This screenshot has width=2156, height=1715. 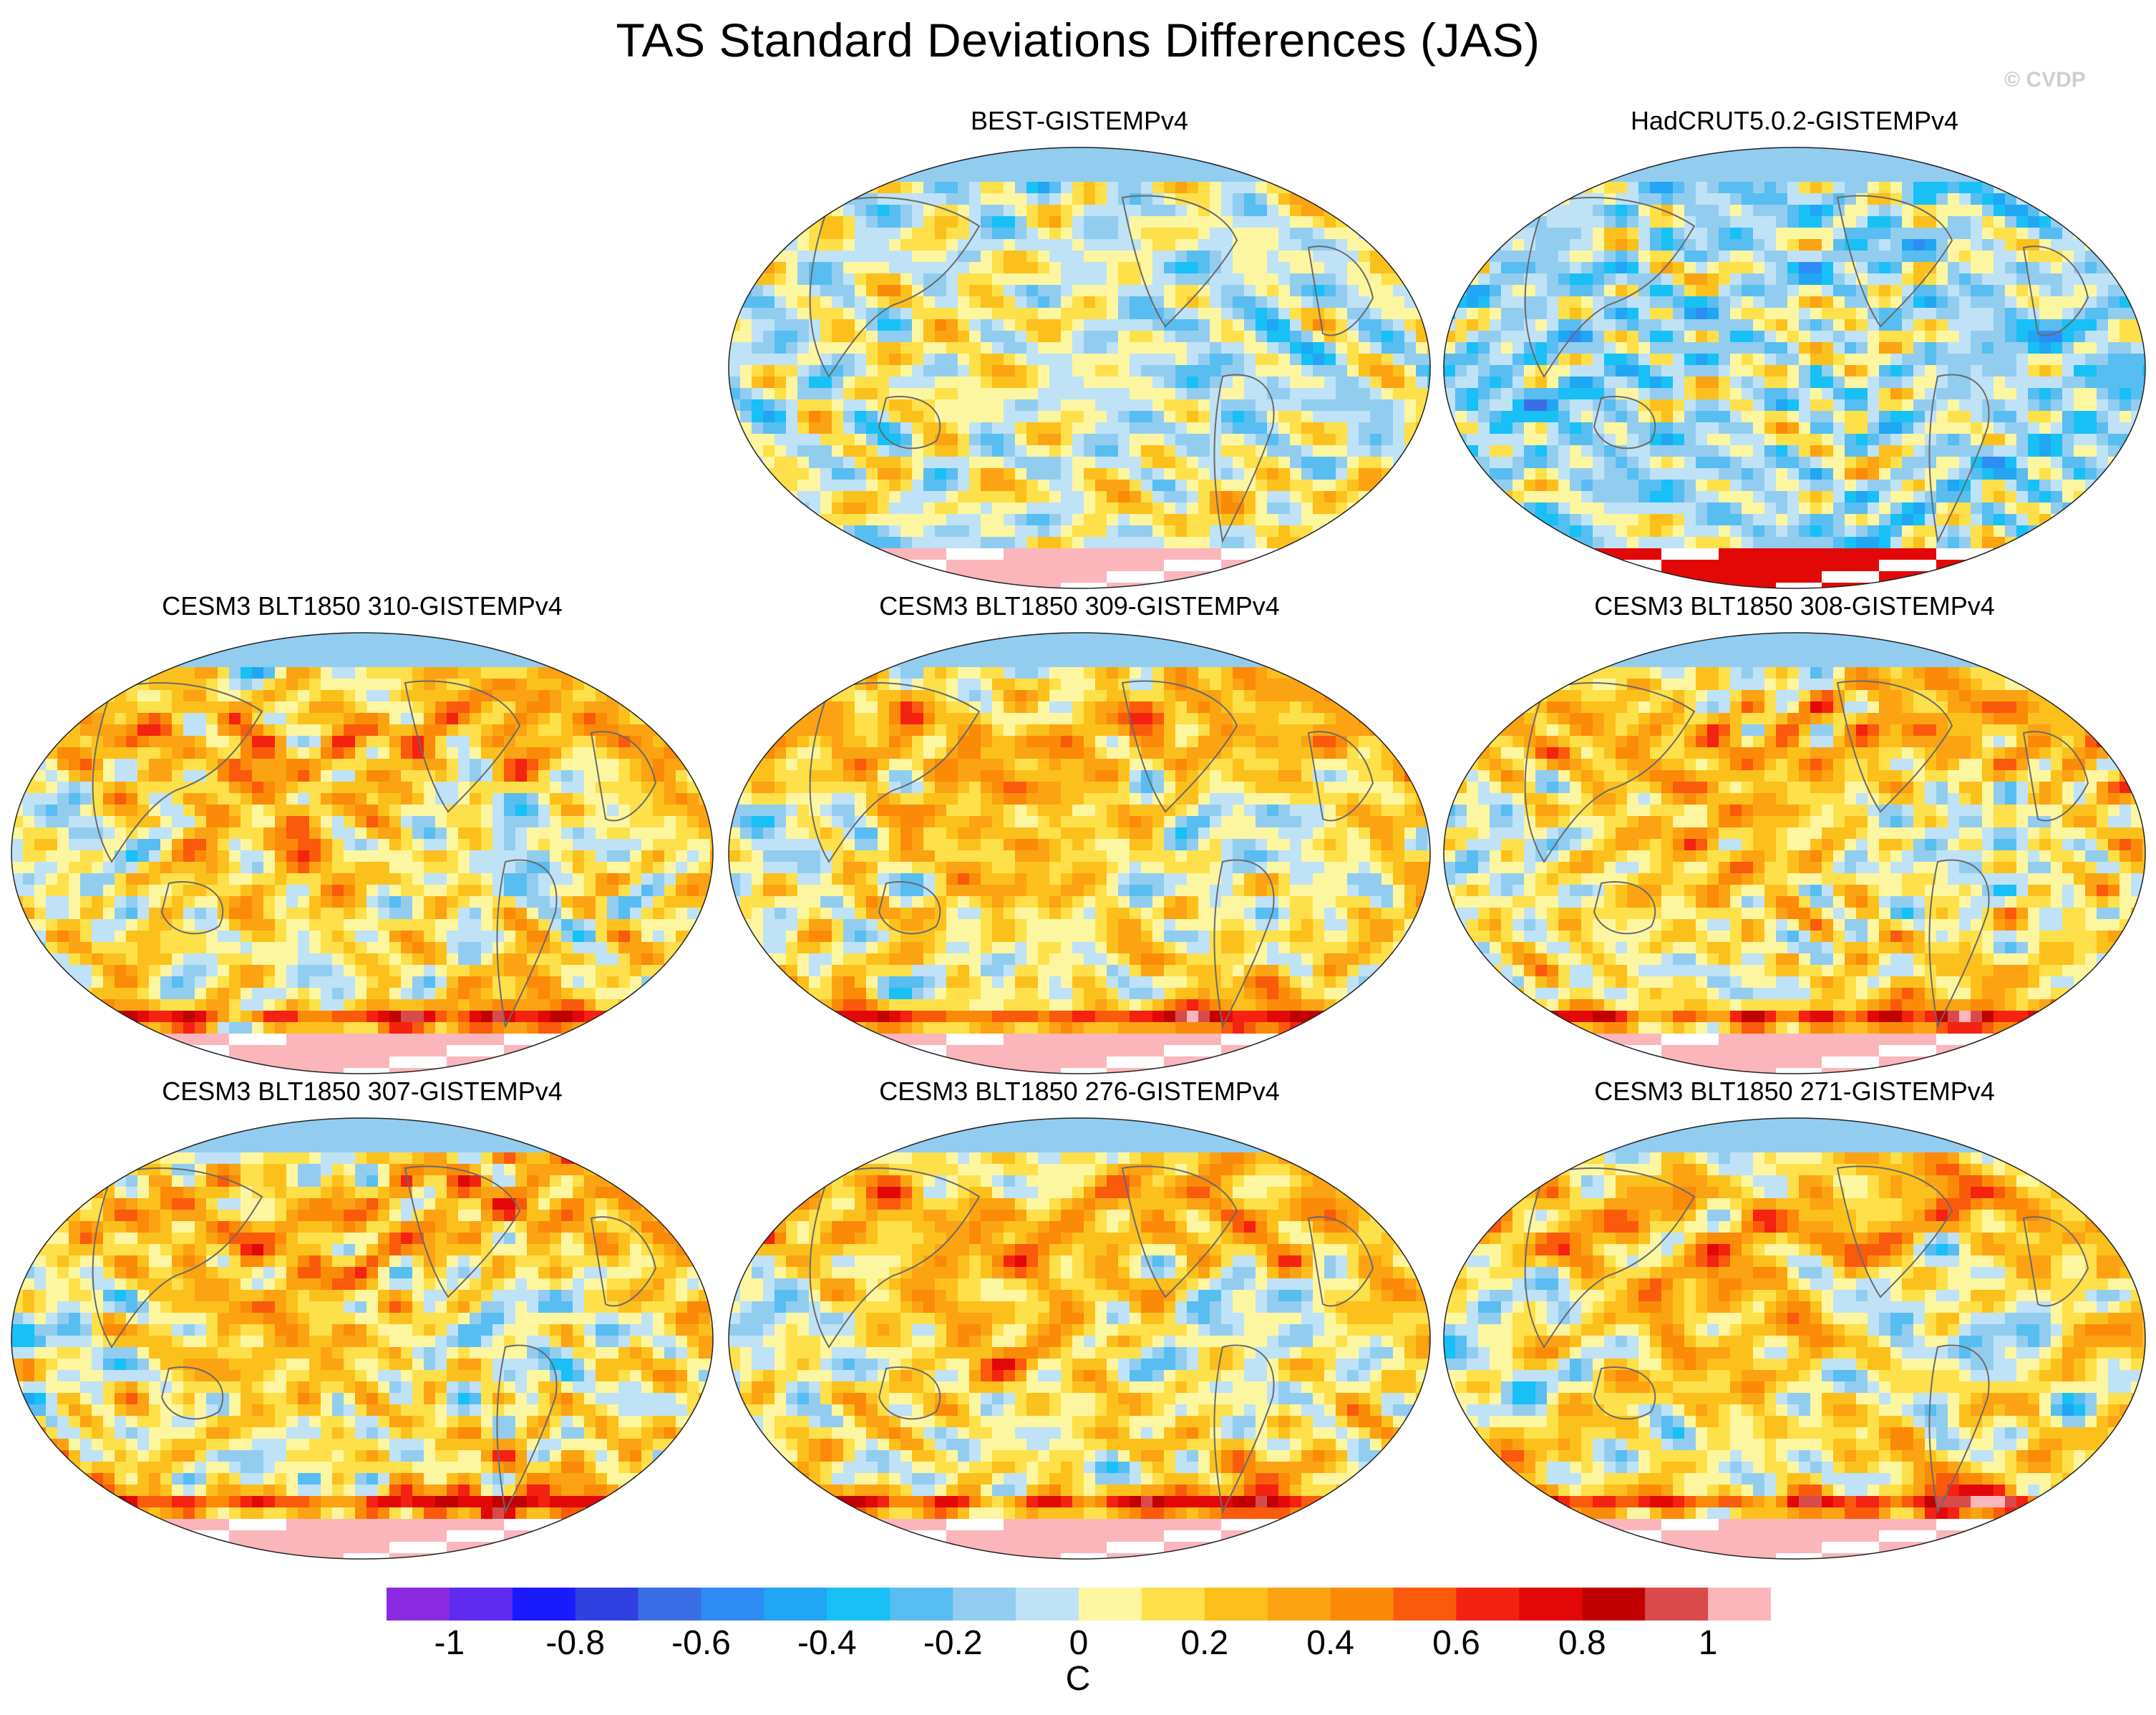 I want to click on colorbar-tick-label: 0, so click(x=1079, y=1643).